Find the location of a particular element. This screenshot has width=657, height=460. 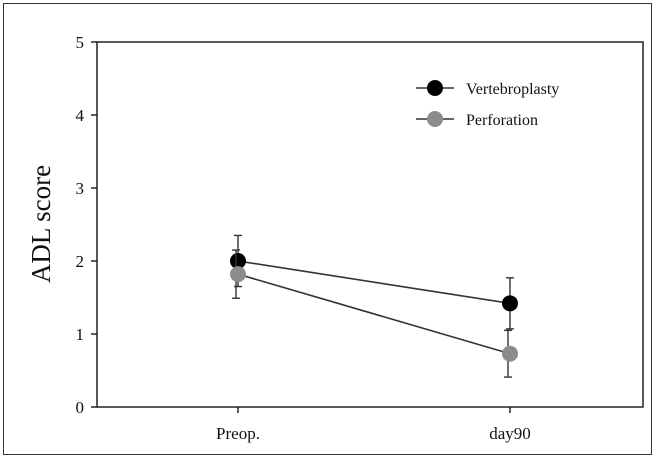

series-vertebroplasty is located at coordinates (374, 282).